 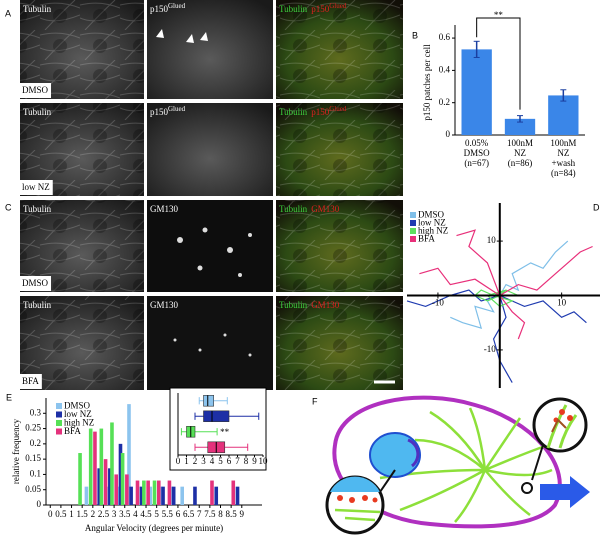 What do you see at coordinates (72, 431) in the screenshot?
I see `legend-label: BFA` at bounding box center [72, 431].